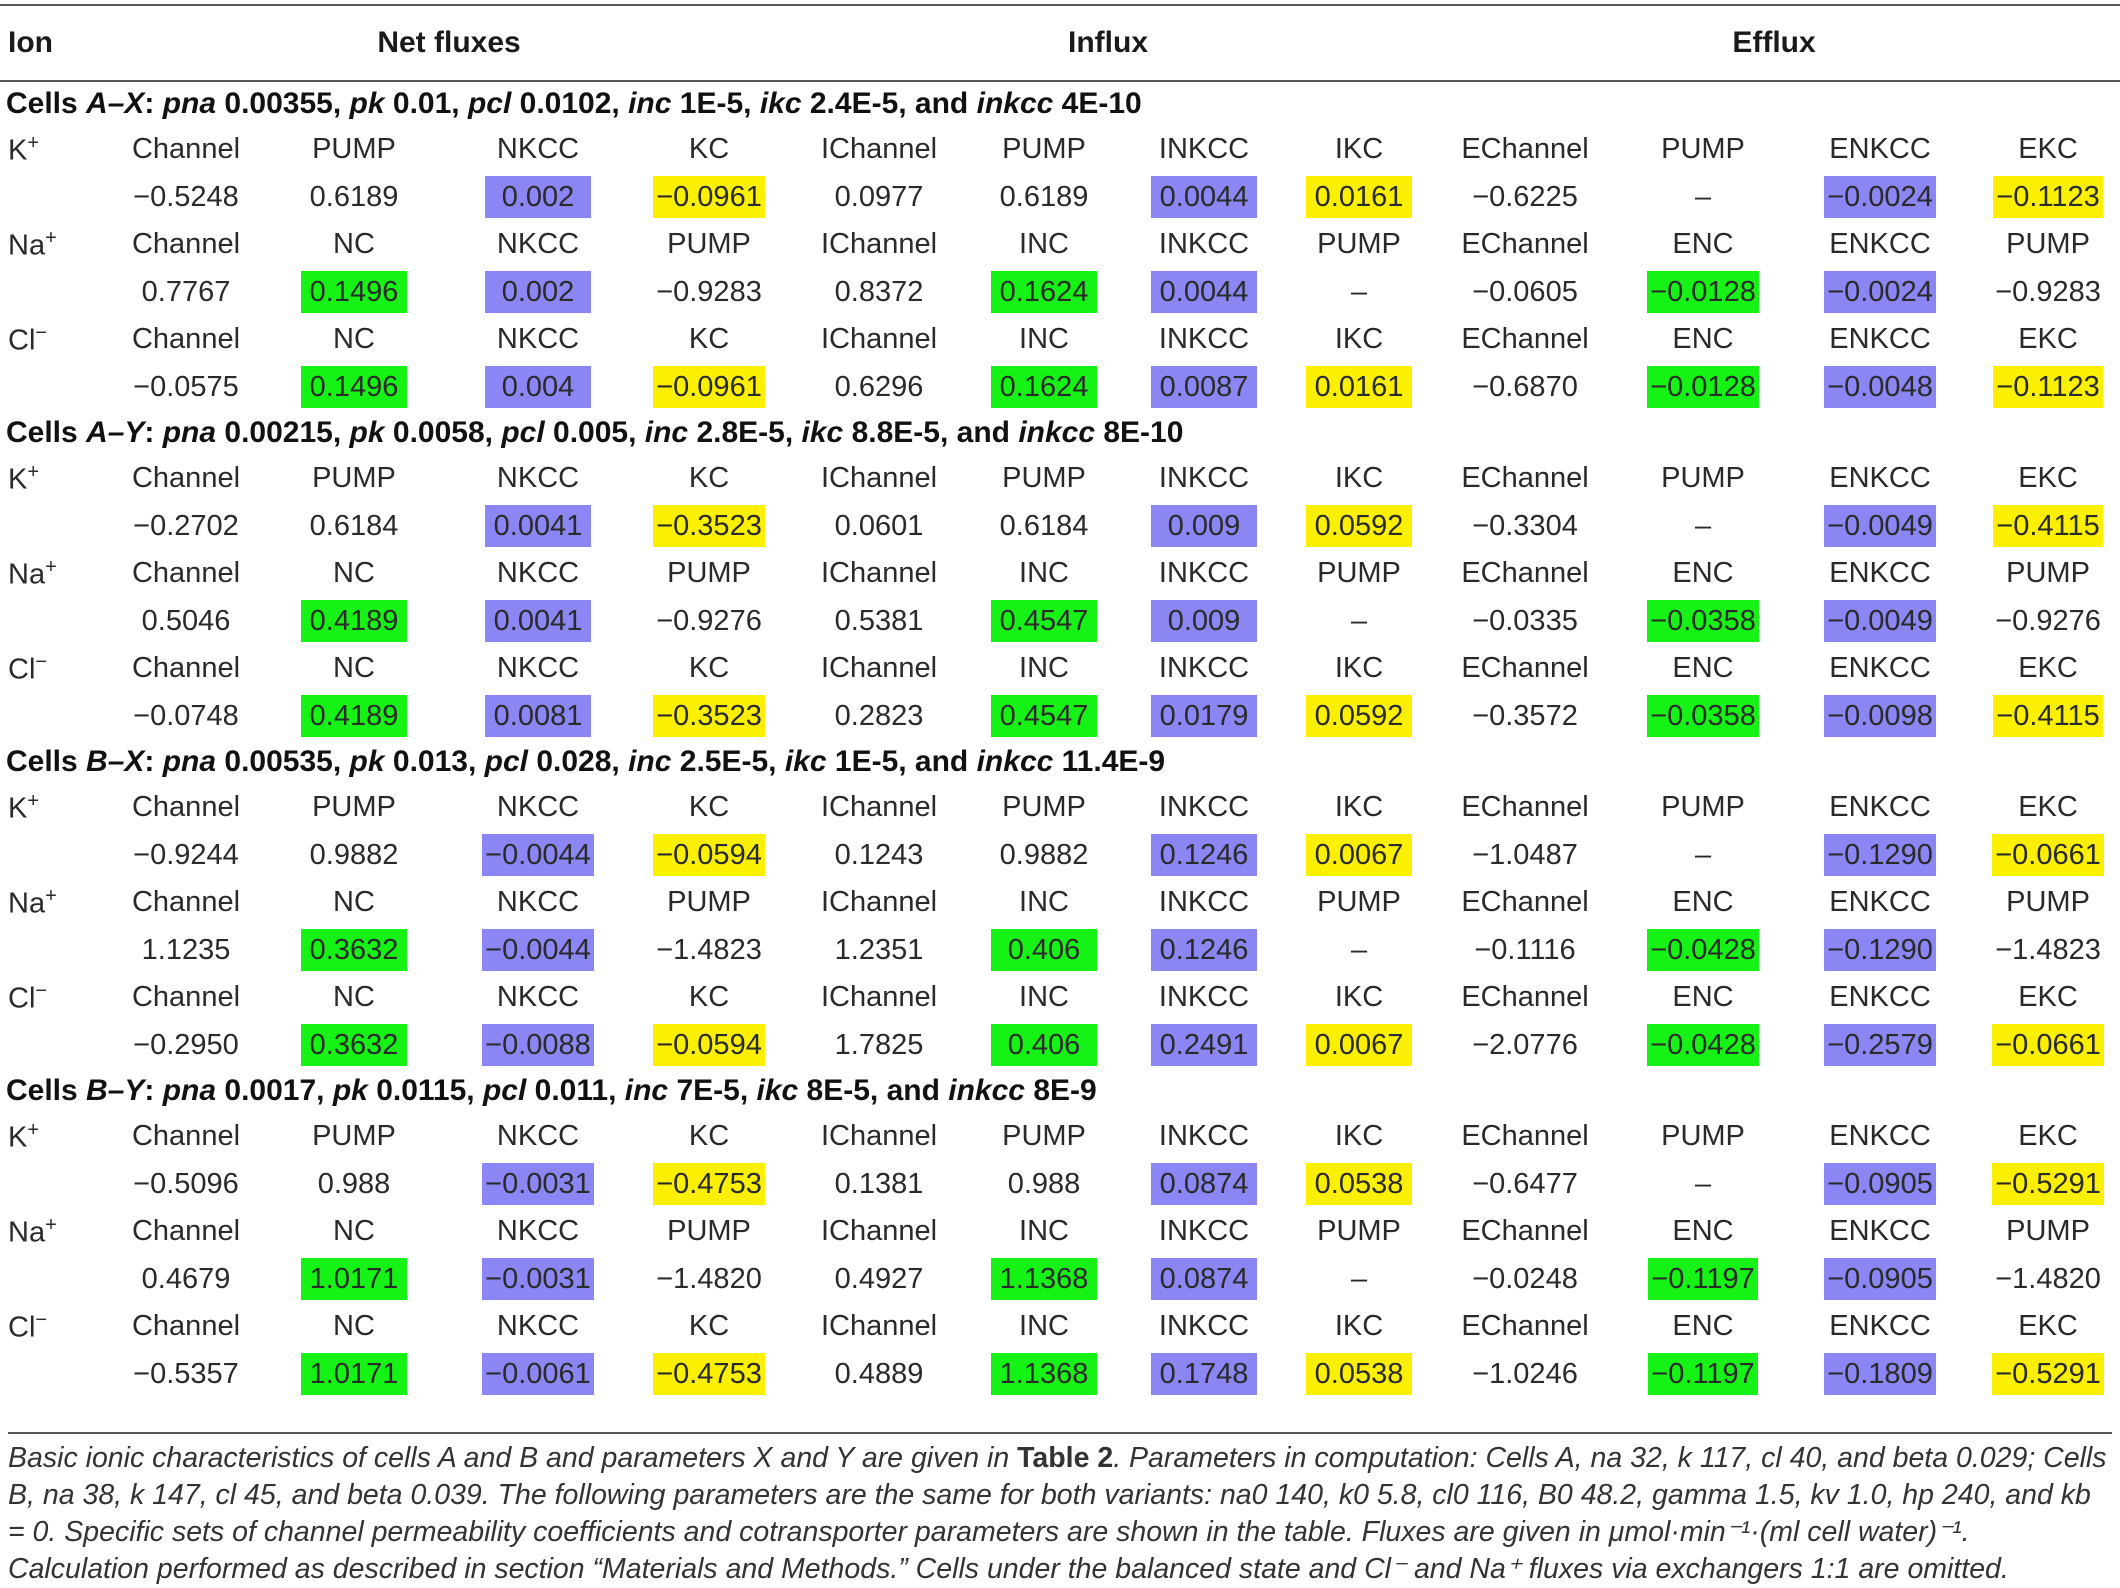 The image size is (2120, 1588). What do you see at coordinates (434, 761) in the screenshot?
I see `parameter-text: 0.013,` at bounding box center [434, 761].